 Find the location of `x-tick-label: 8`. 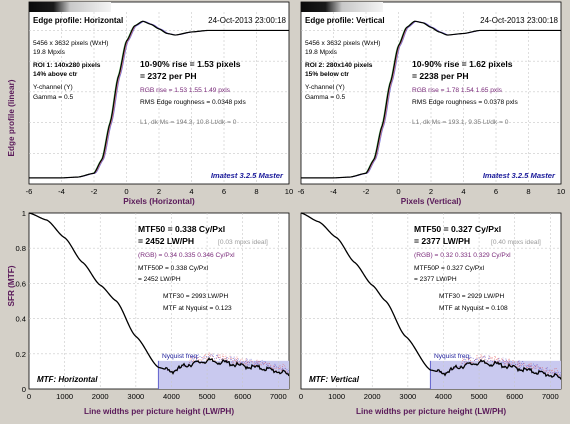

x-tick-label: 8 is located at coordinates (528, 191).